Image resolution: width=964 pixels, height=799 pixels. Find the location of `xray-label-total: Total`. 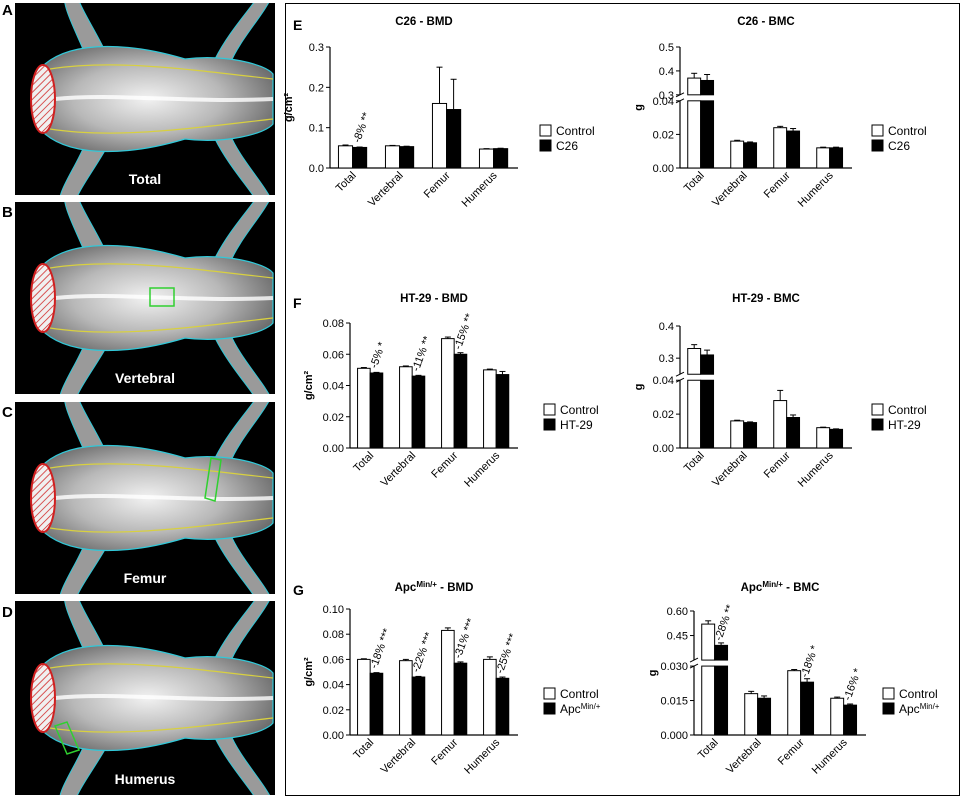

xray-label-total: Total is located at coordinates (145, 179).